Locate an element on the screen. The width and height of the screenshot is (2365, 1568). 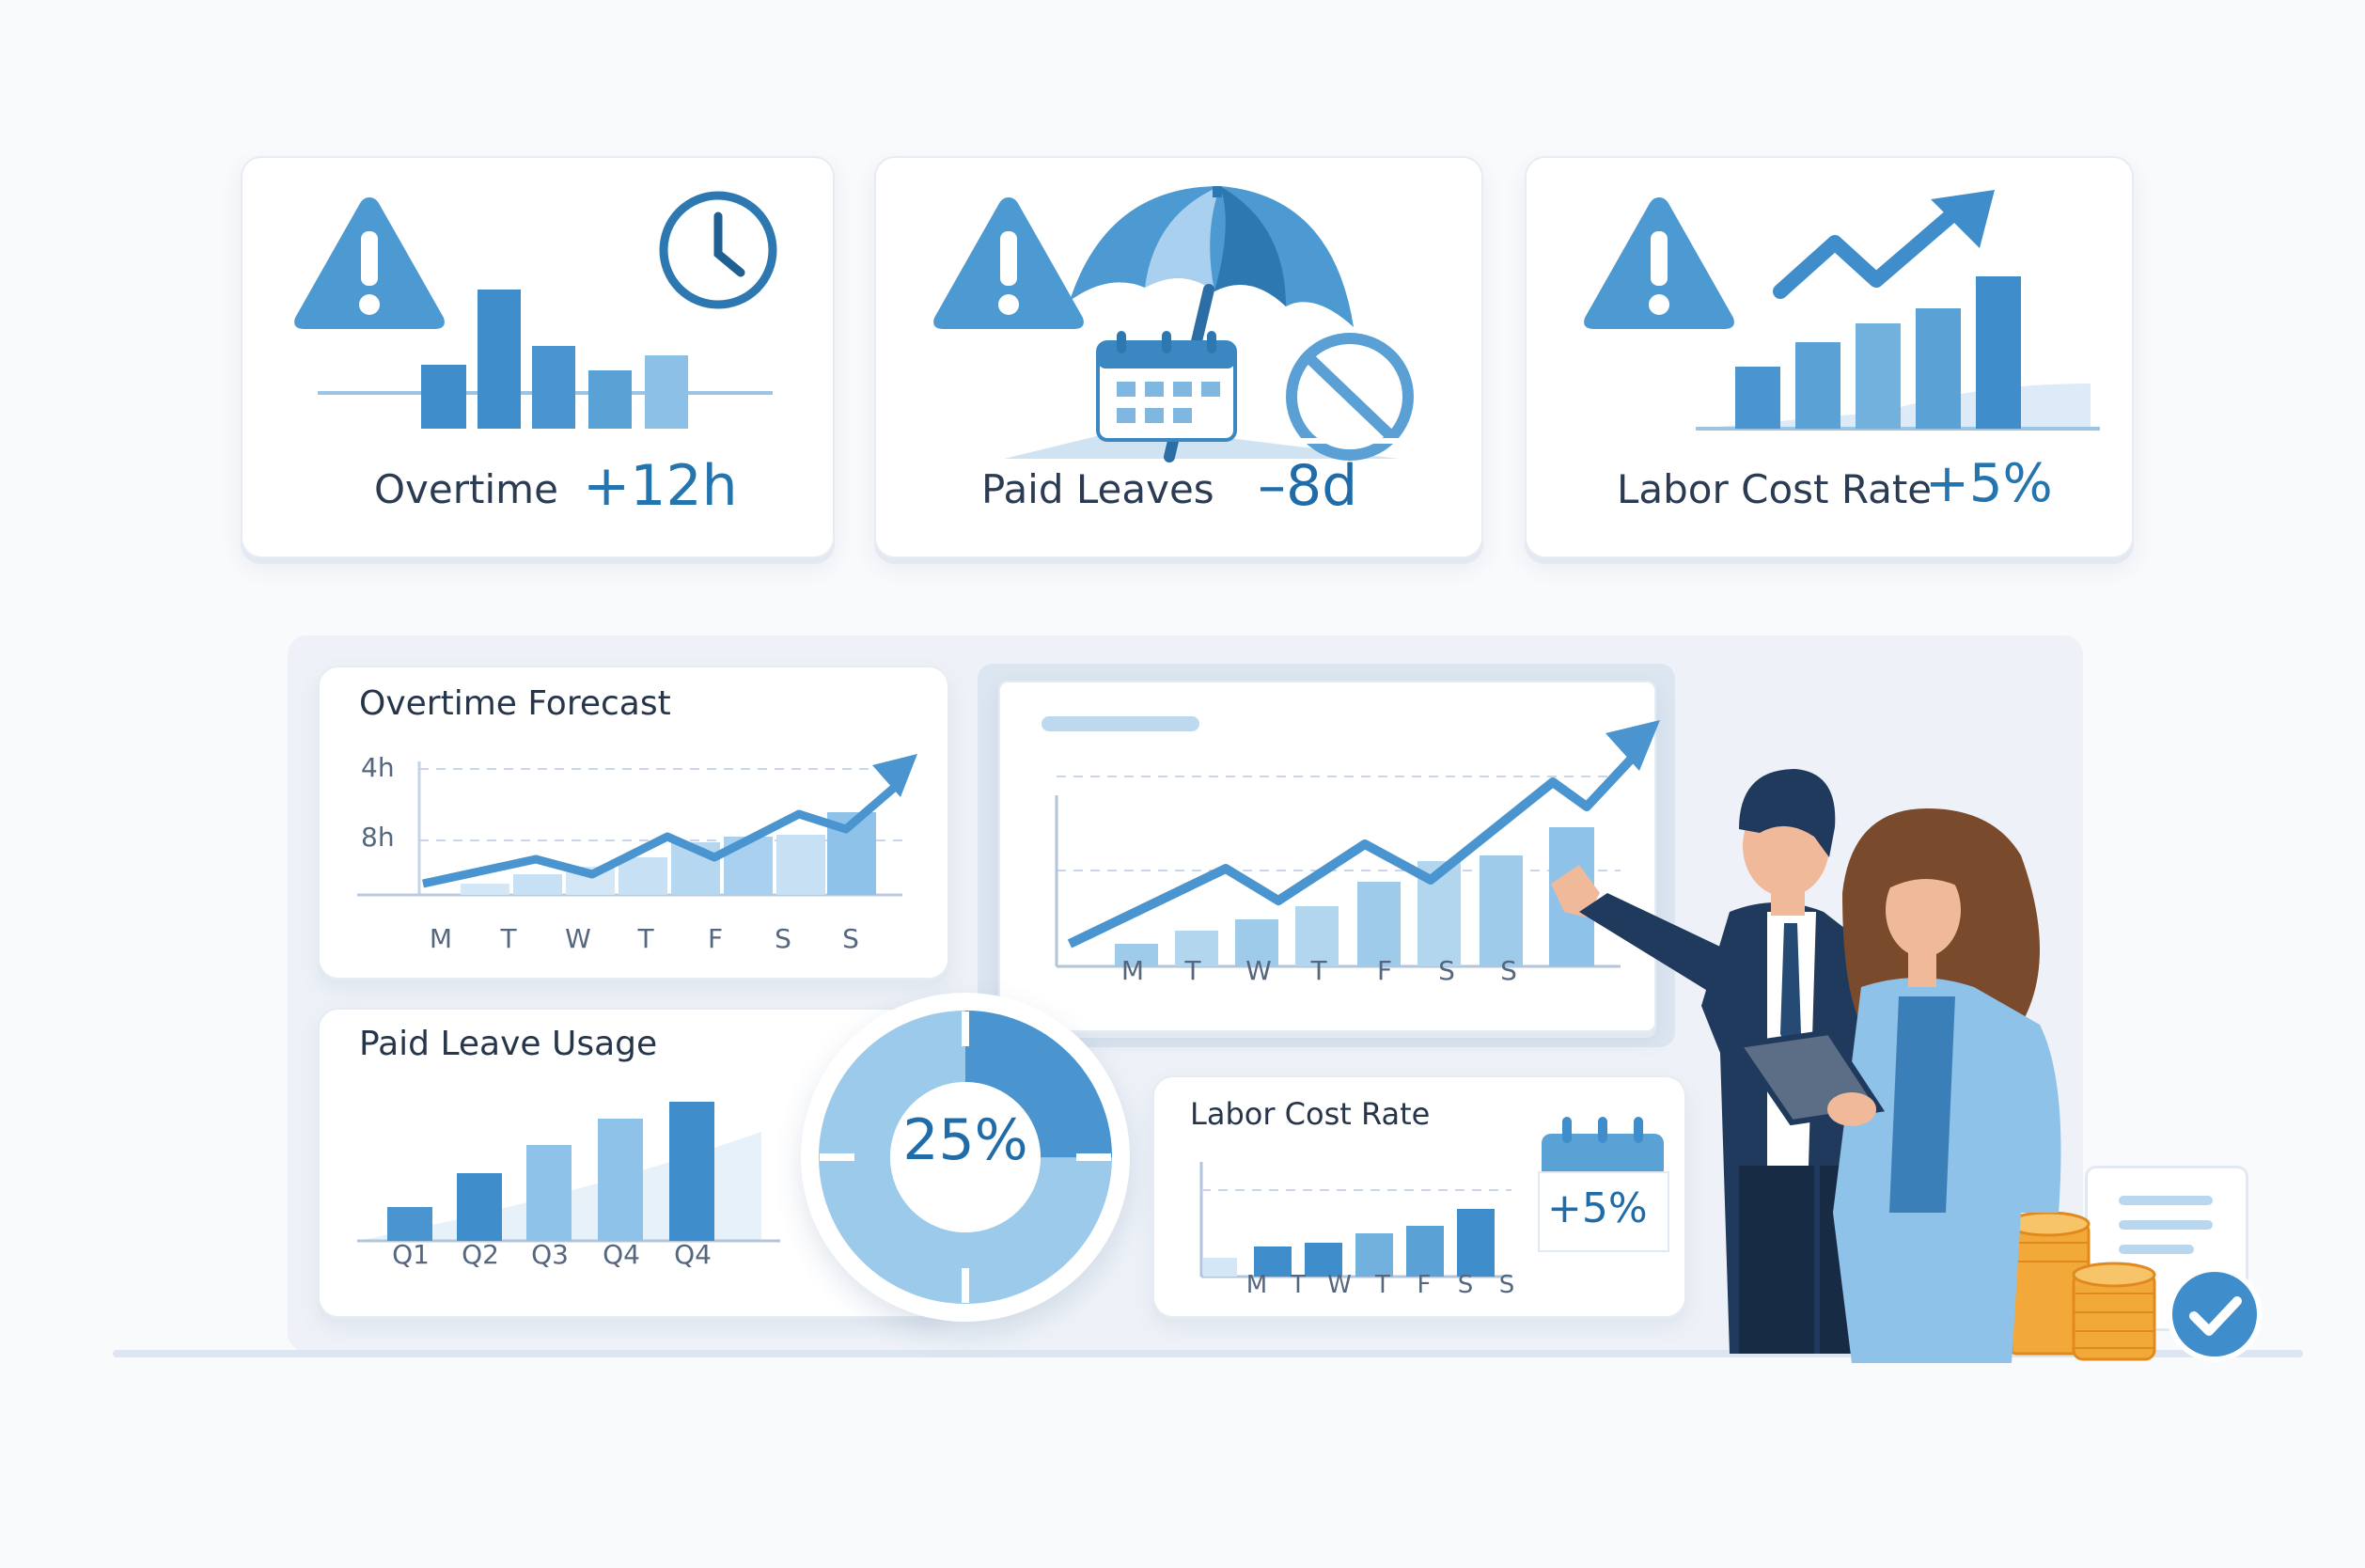
kpi-value-labor-cost-rate: +5% is located at coordinates (1989, 484).